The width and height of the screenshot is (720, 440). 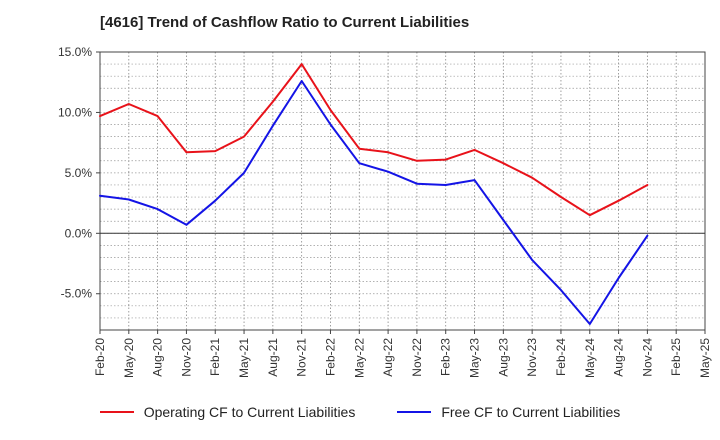 I want to click on x-tick-label: Aug-23, so click(x=503, y=357).